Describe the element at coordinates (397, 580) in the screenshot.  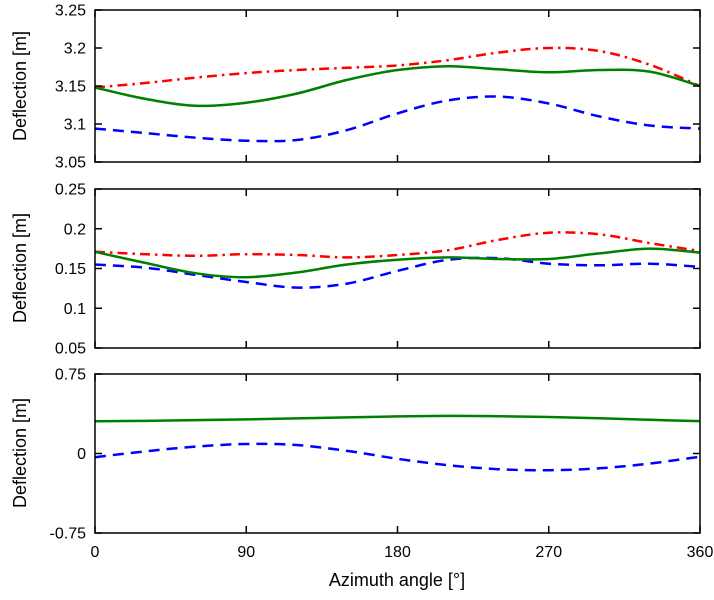
I see `x-axis-label: Azimuth angle [°]` at that location.